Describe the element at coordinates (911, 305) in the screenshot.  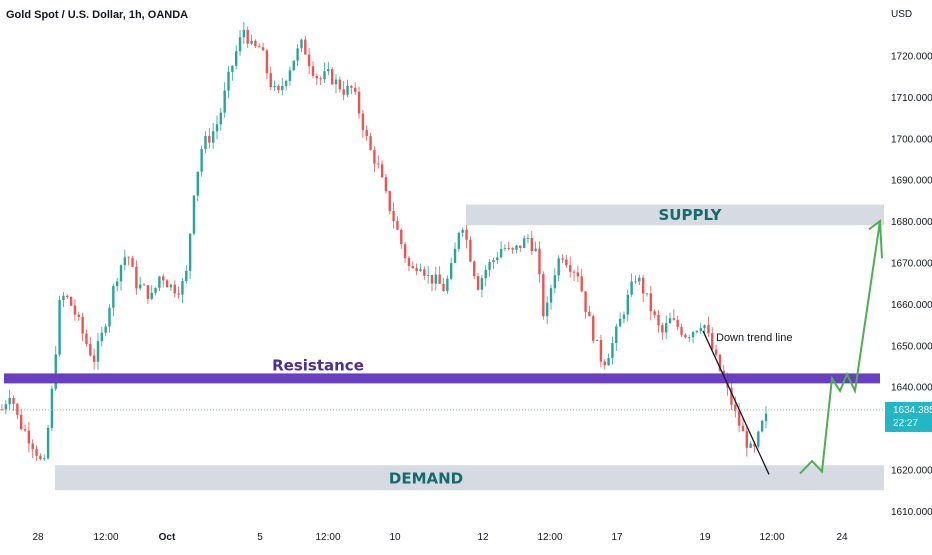
I see `y-tick-label: 1660.000` at that location.